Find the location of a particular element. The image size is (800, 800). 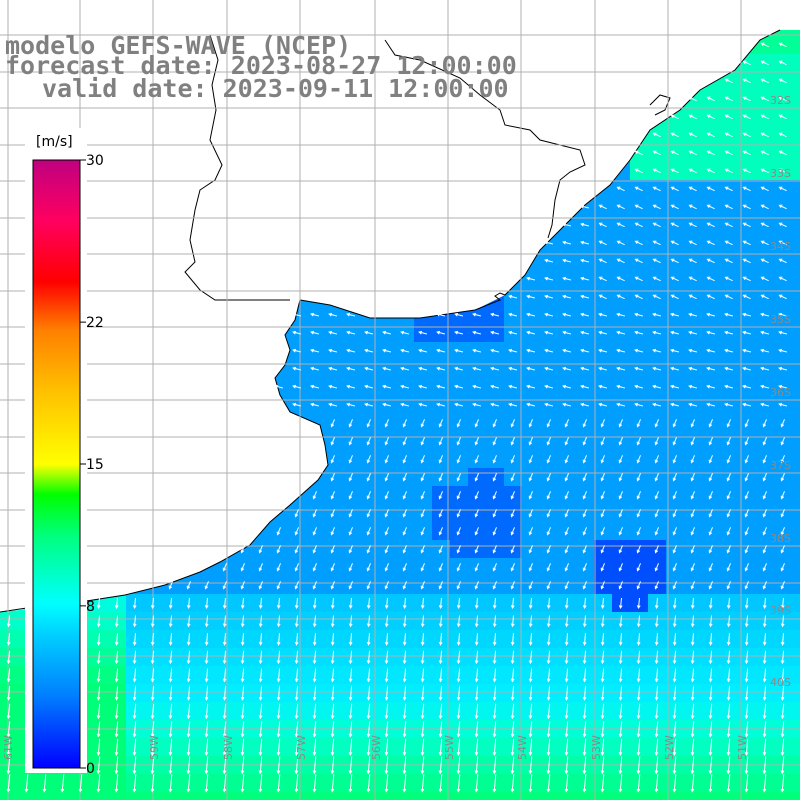

longitude-label: 53W is located at coordinates (596, 747).